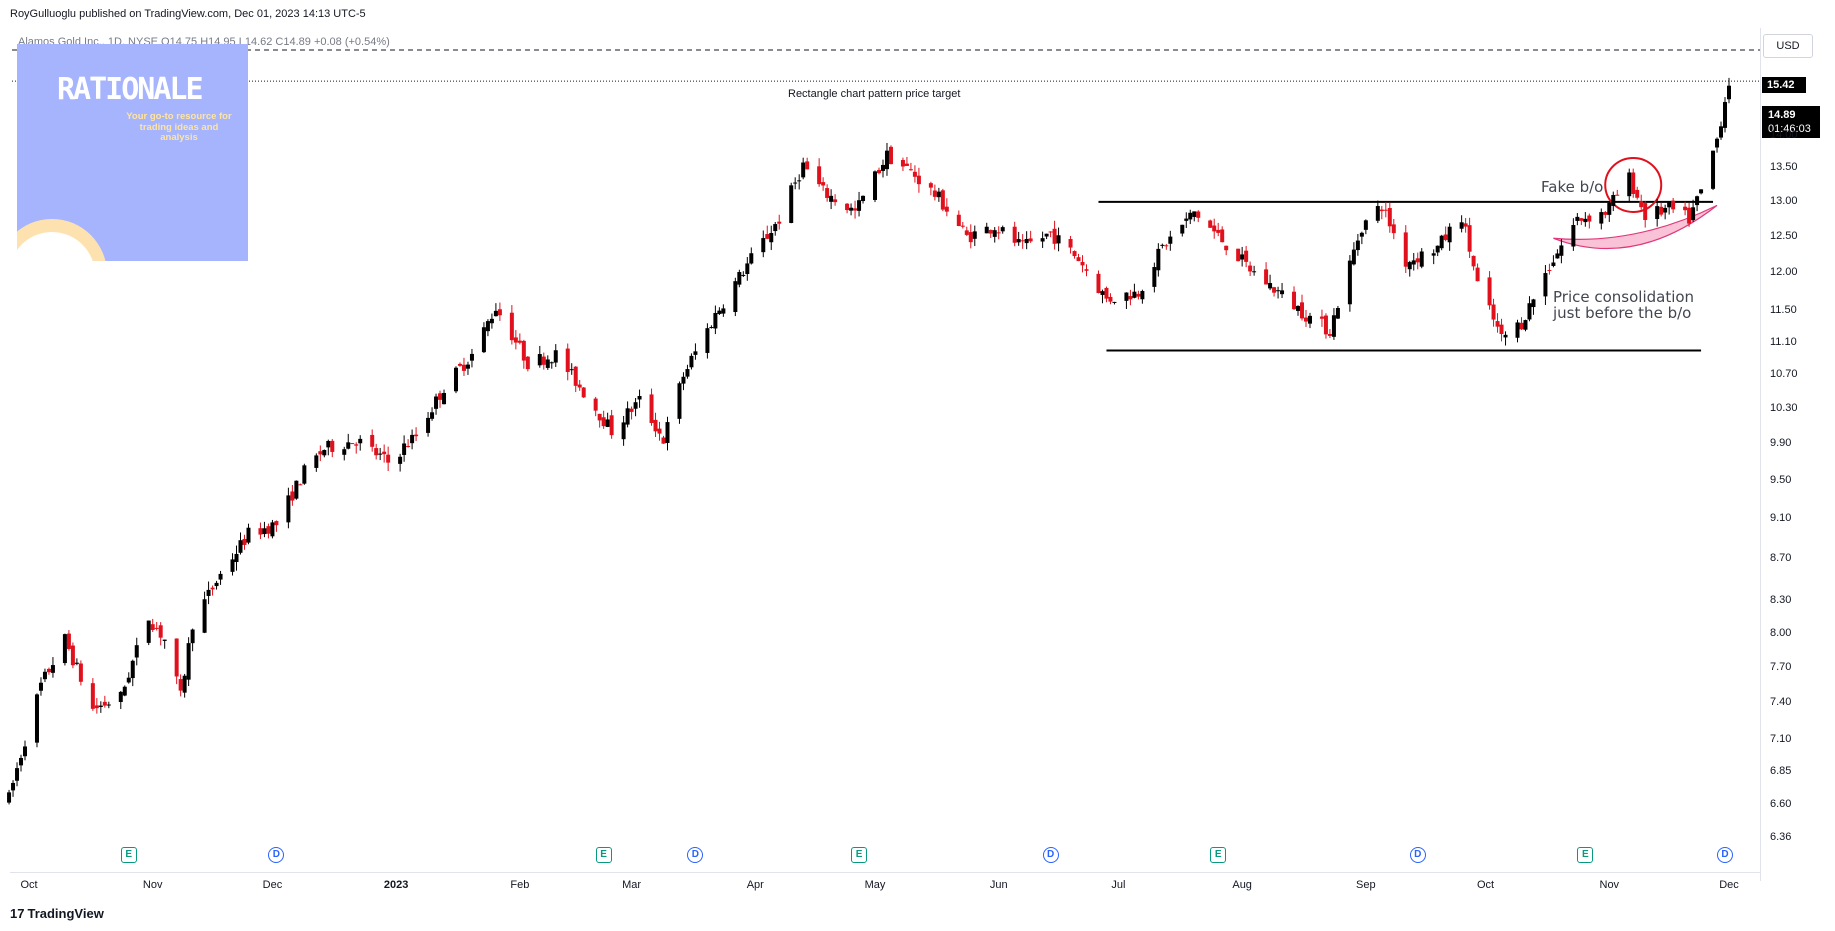 The width and height of the screenshot is (1835, 931). What do you see at coordinates (130, 89) in the screenshot?
I see `logo-title: RATIONALE` at bounding box center [130, 89].